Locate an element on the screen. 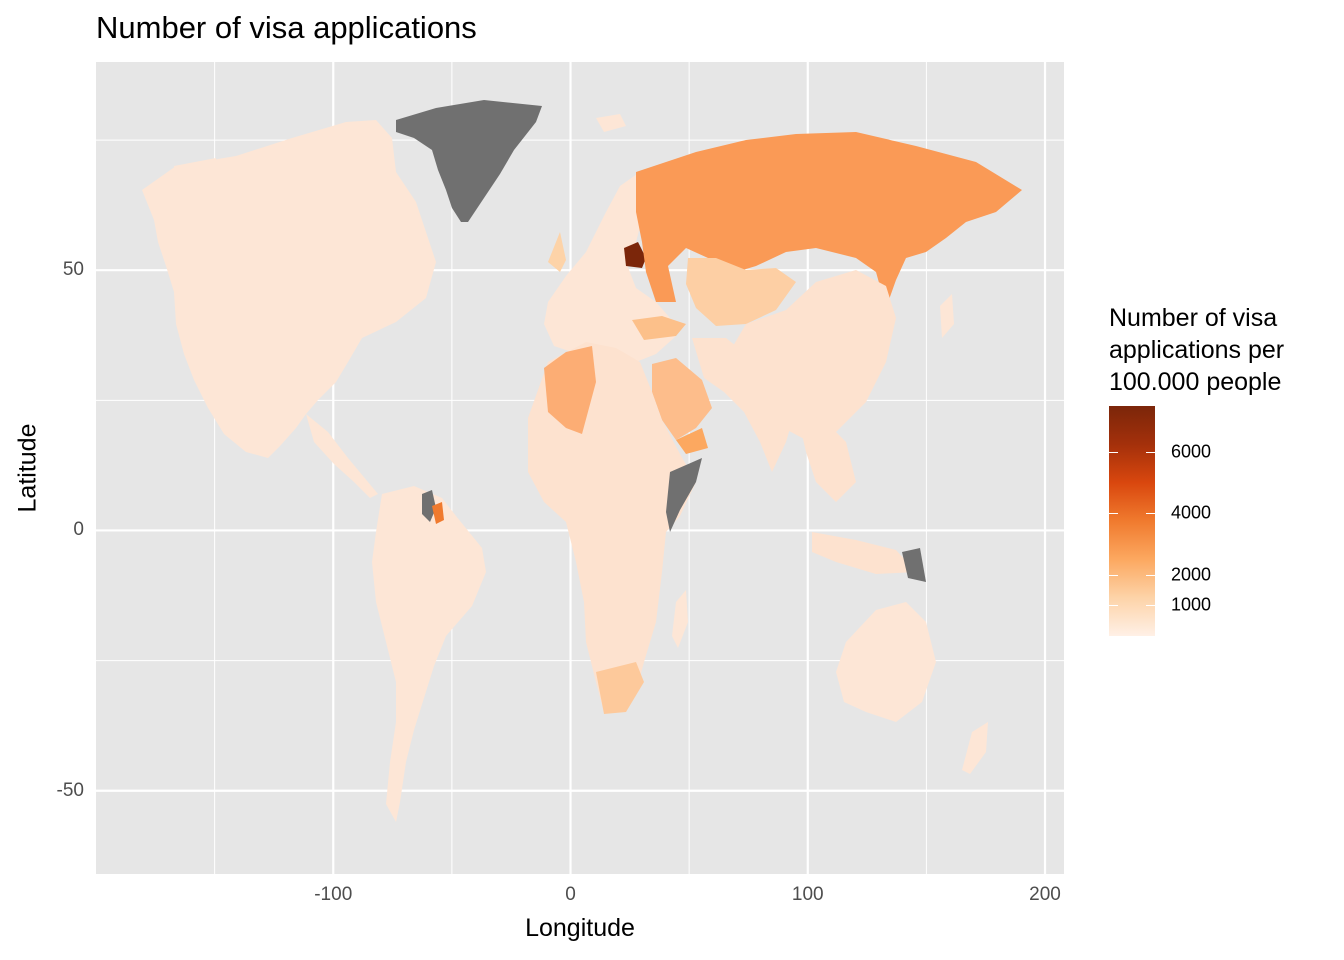 Image resolution: width=1344 pixels, height=960 pixels. y-axis-label: Latitude is located at coordinates (27, 468).